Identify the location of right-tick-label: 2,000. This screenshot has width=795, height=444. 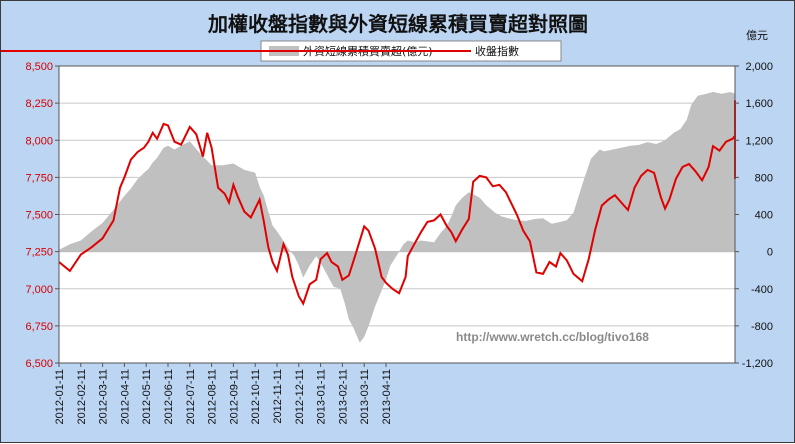
(759, 67).